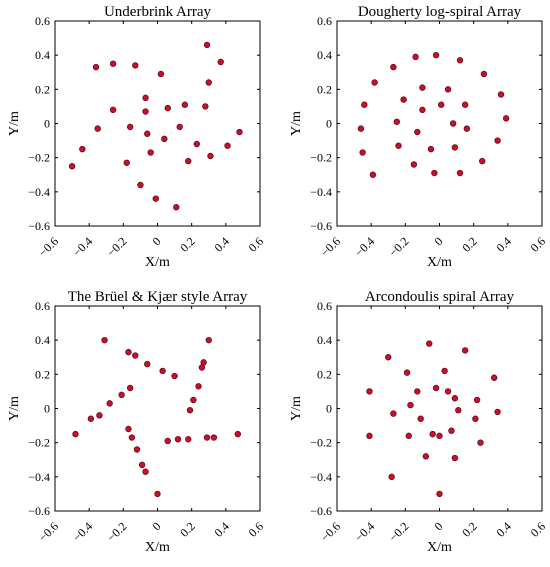 This screenshot has height=567, width=550. I want to click on y-tick-label: 0, so click(329, 124).